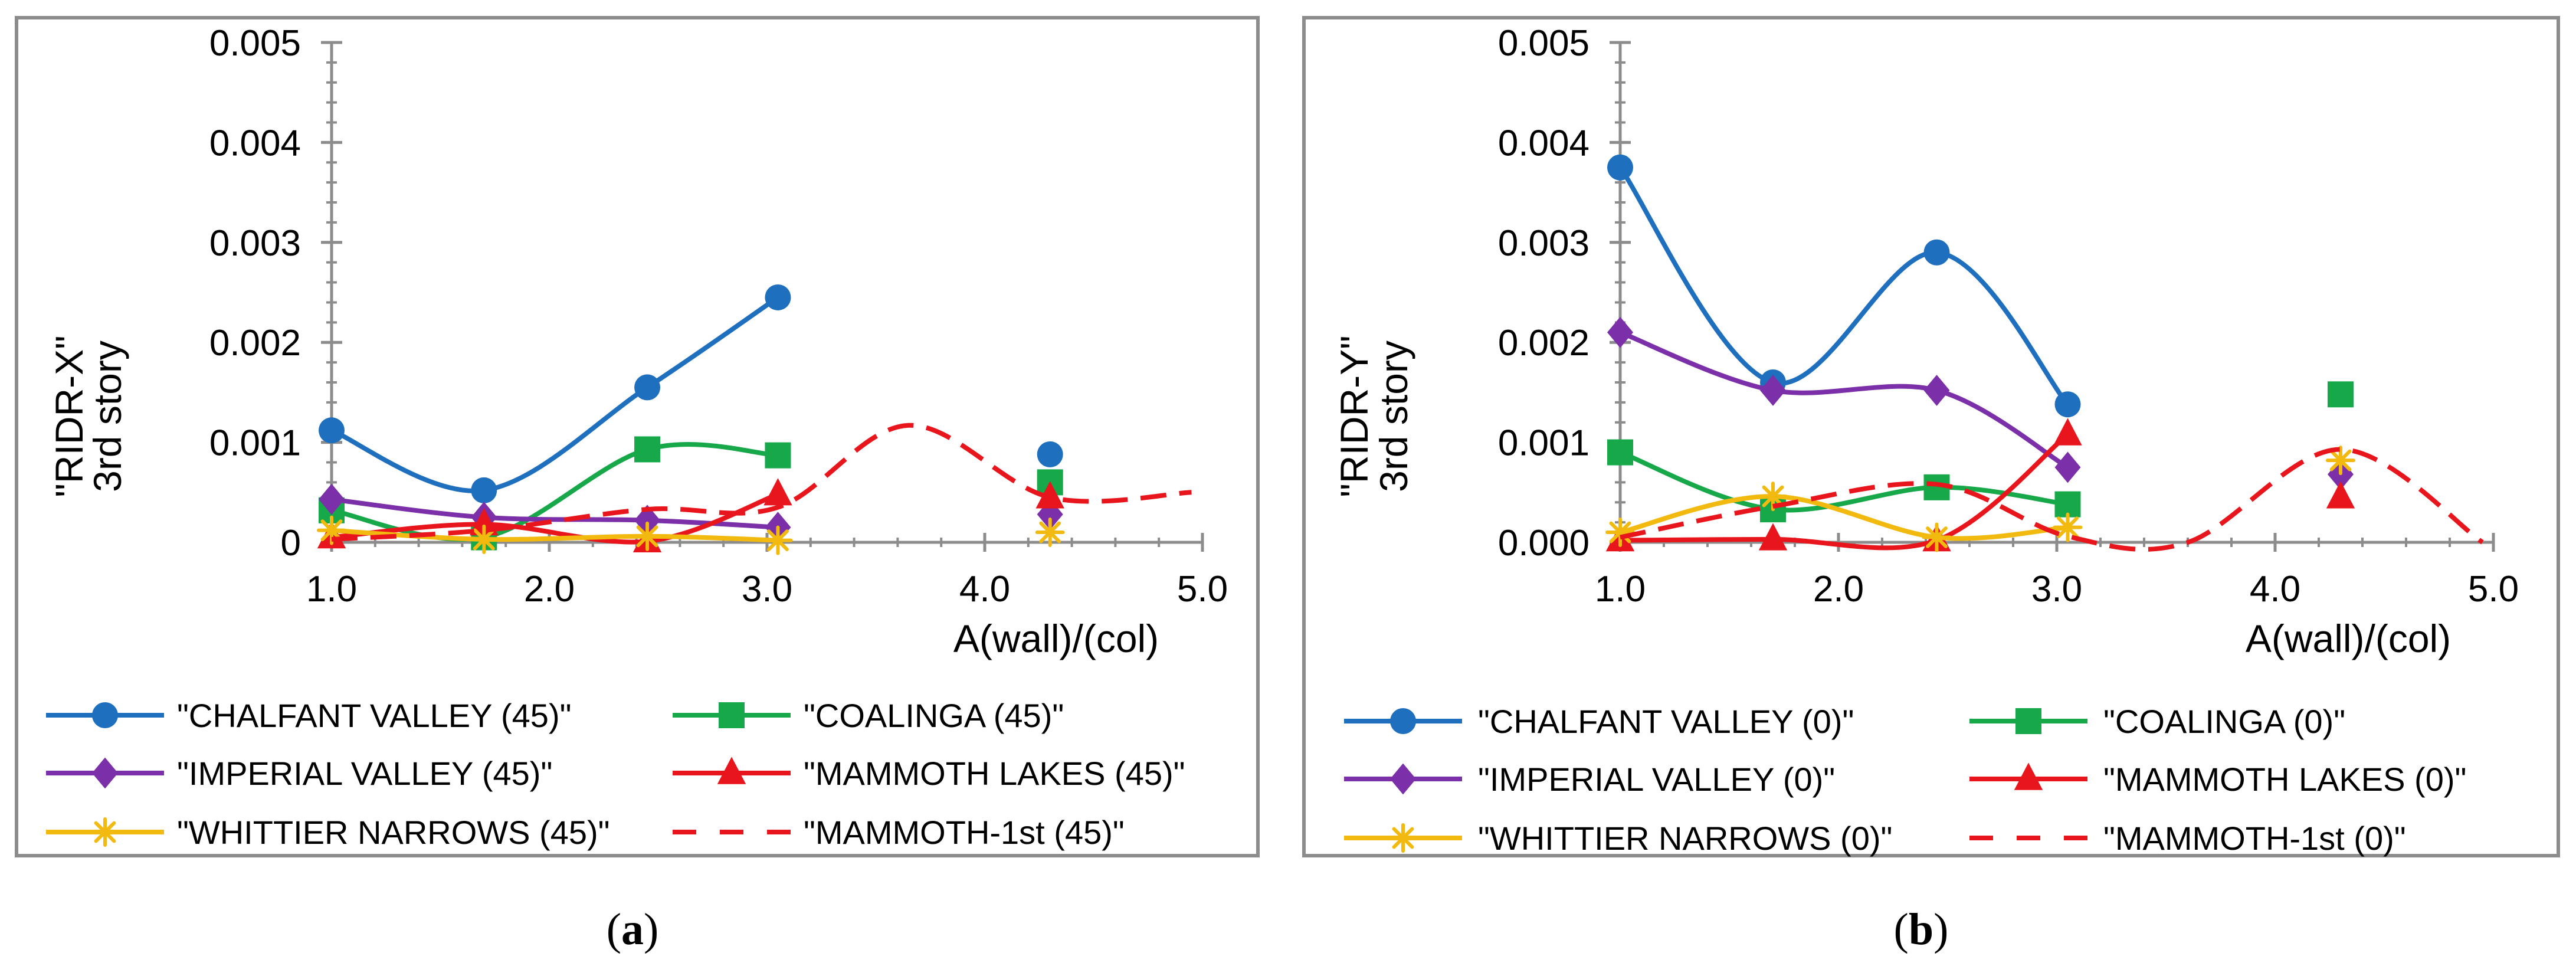  Describe the element at coordinates (1543, 544) in the screenshot. I see `y-tick-label: 0.000` at that location.